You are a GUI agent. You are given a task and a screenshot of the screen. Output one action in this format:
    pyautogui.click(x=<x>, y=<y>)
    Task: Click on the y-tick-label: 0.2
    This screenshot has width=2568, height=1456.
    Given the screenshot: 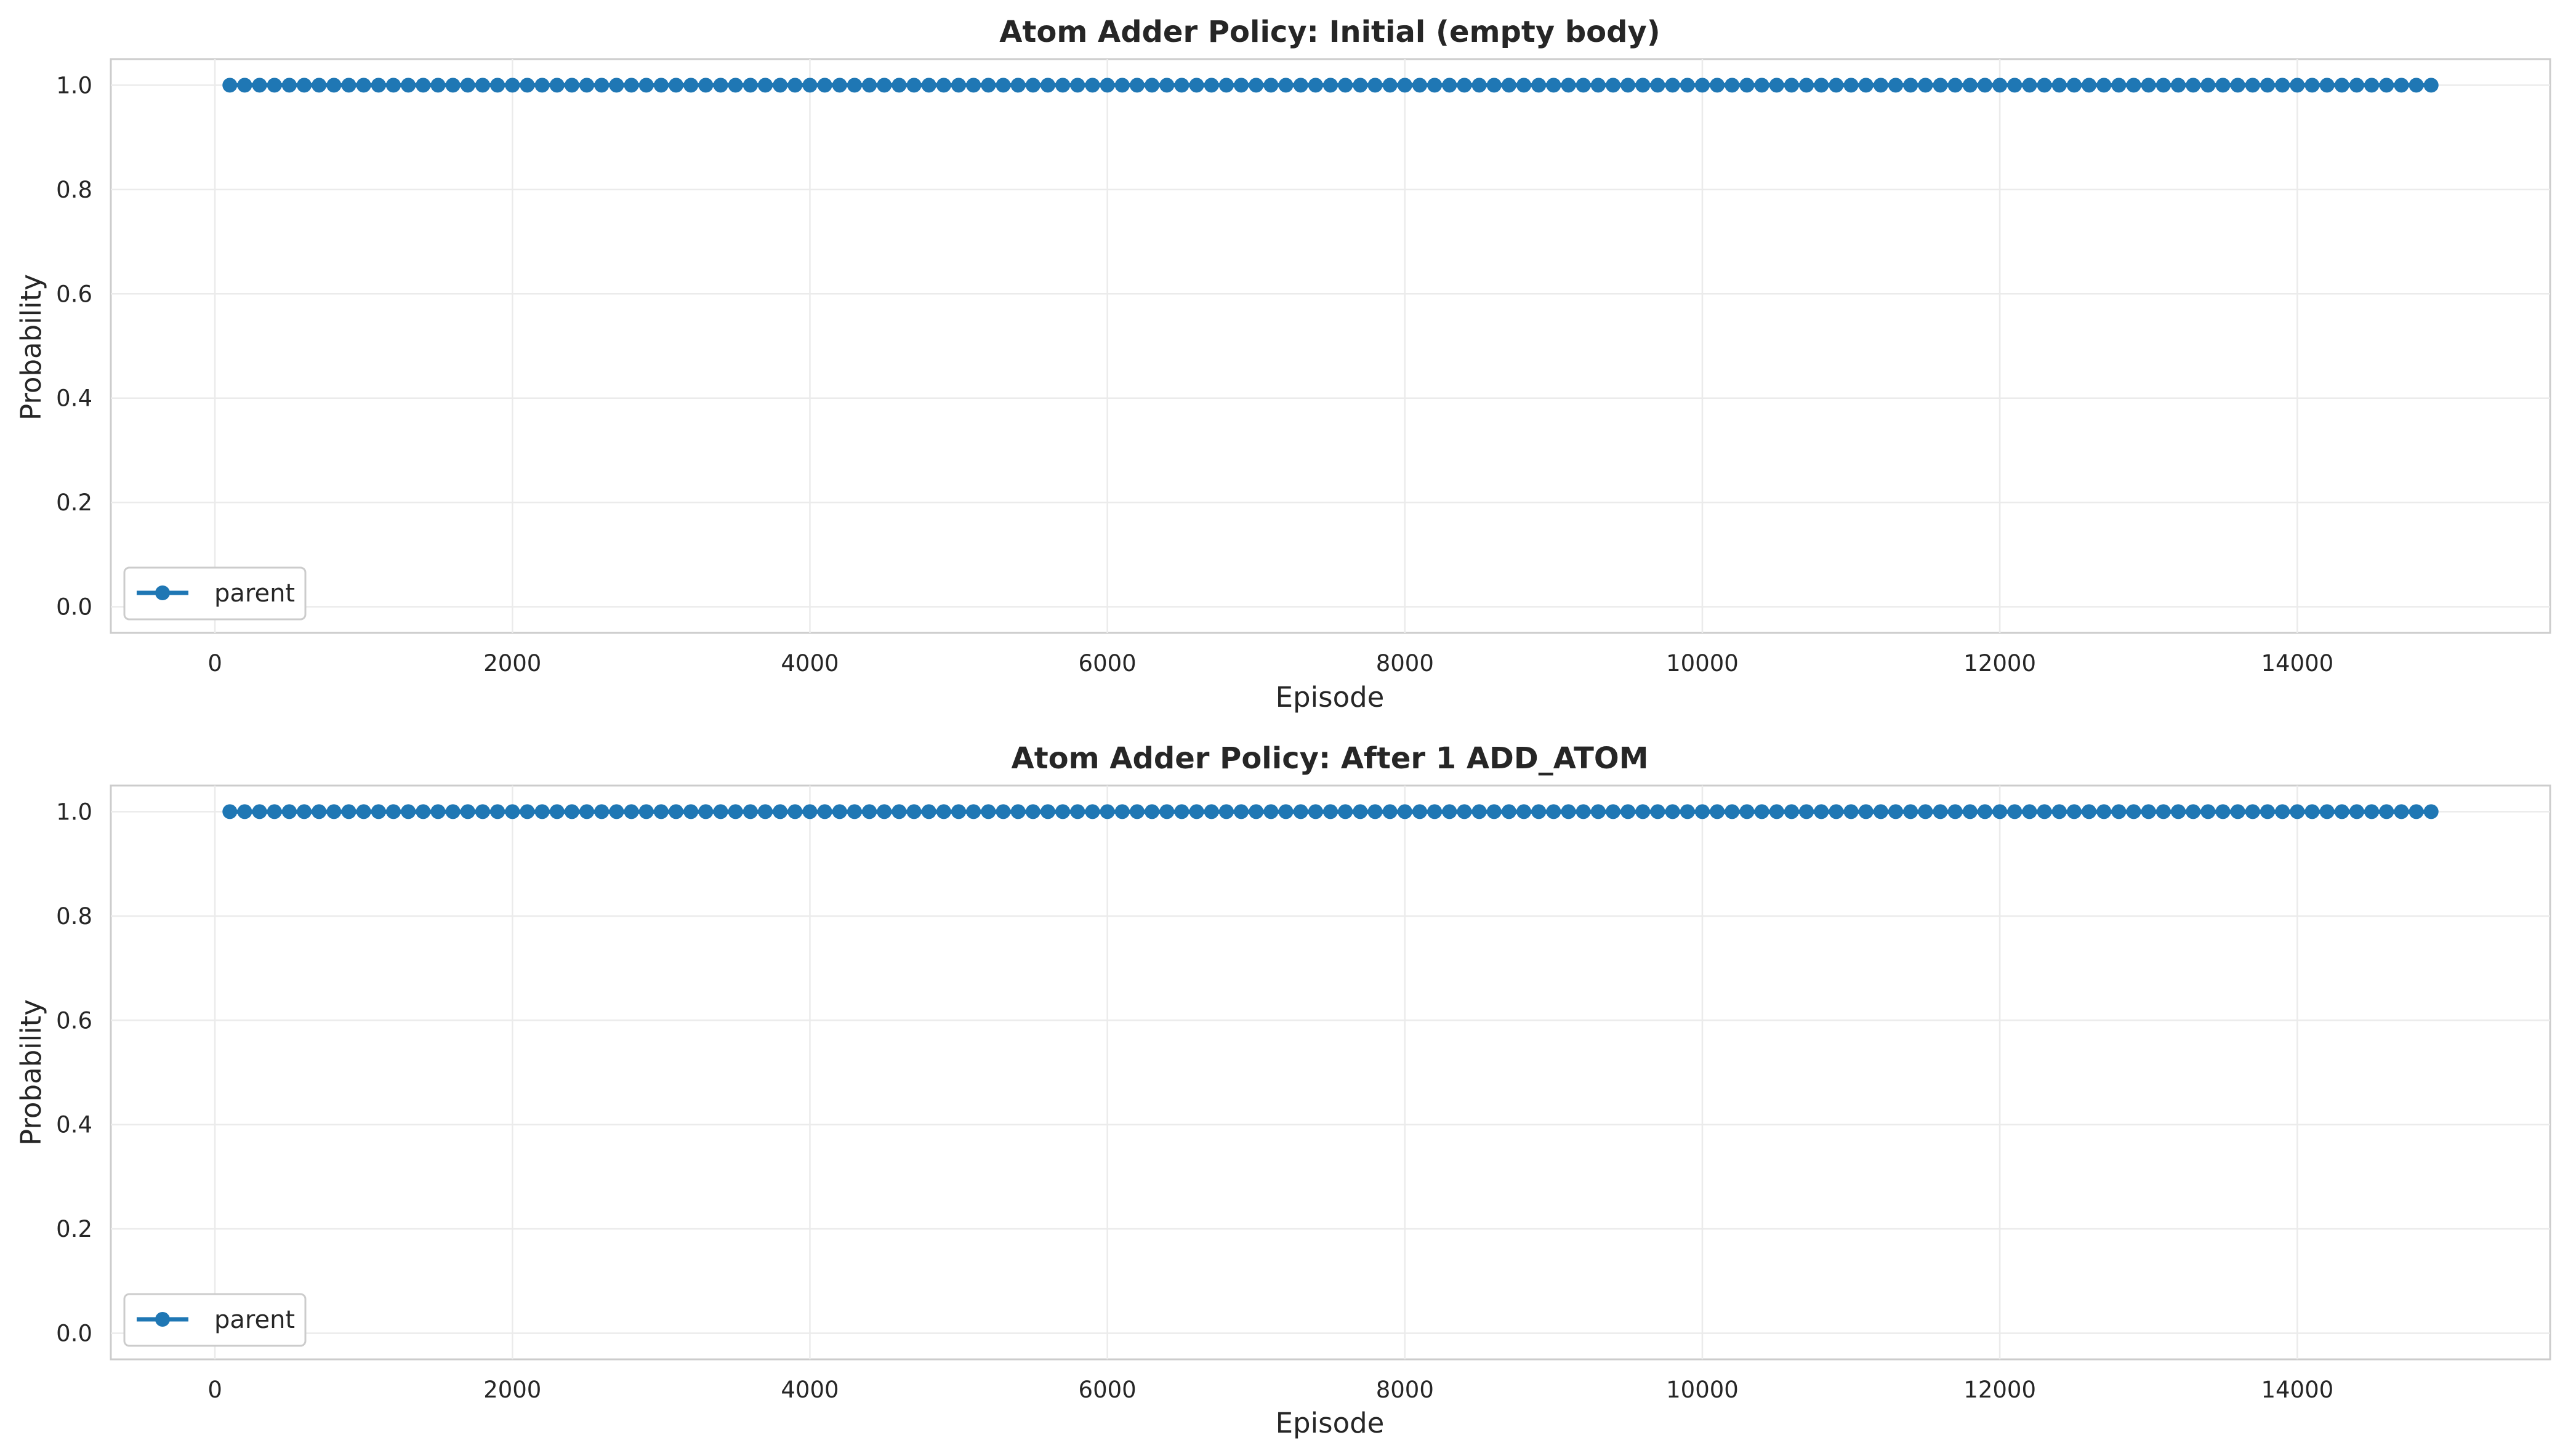 What is the action you would take?
    pyautogui.click(x=74, y=1229)
    